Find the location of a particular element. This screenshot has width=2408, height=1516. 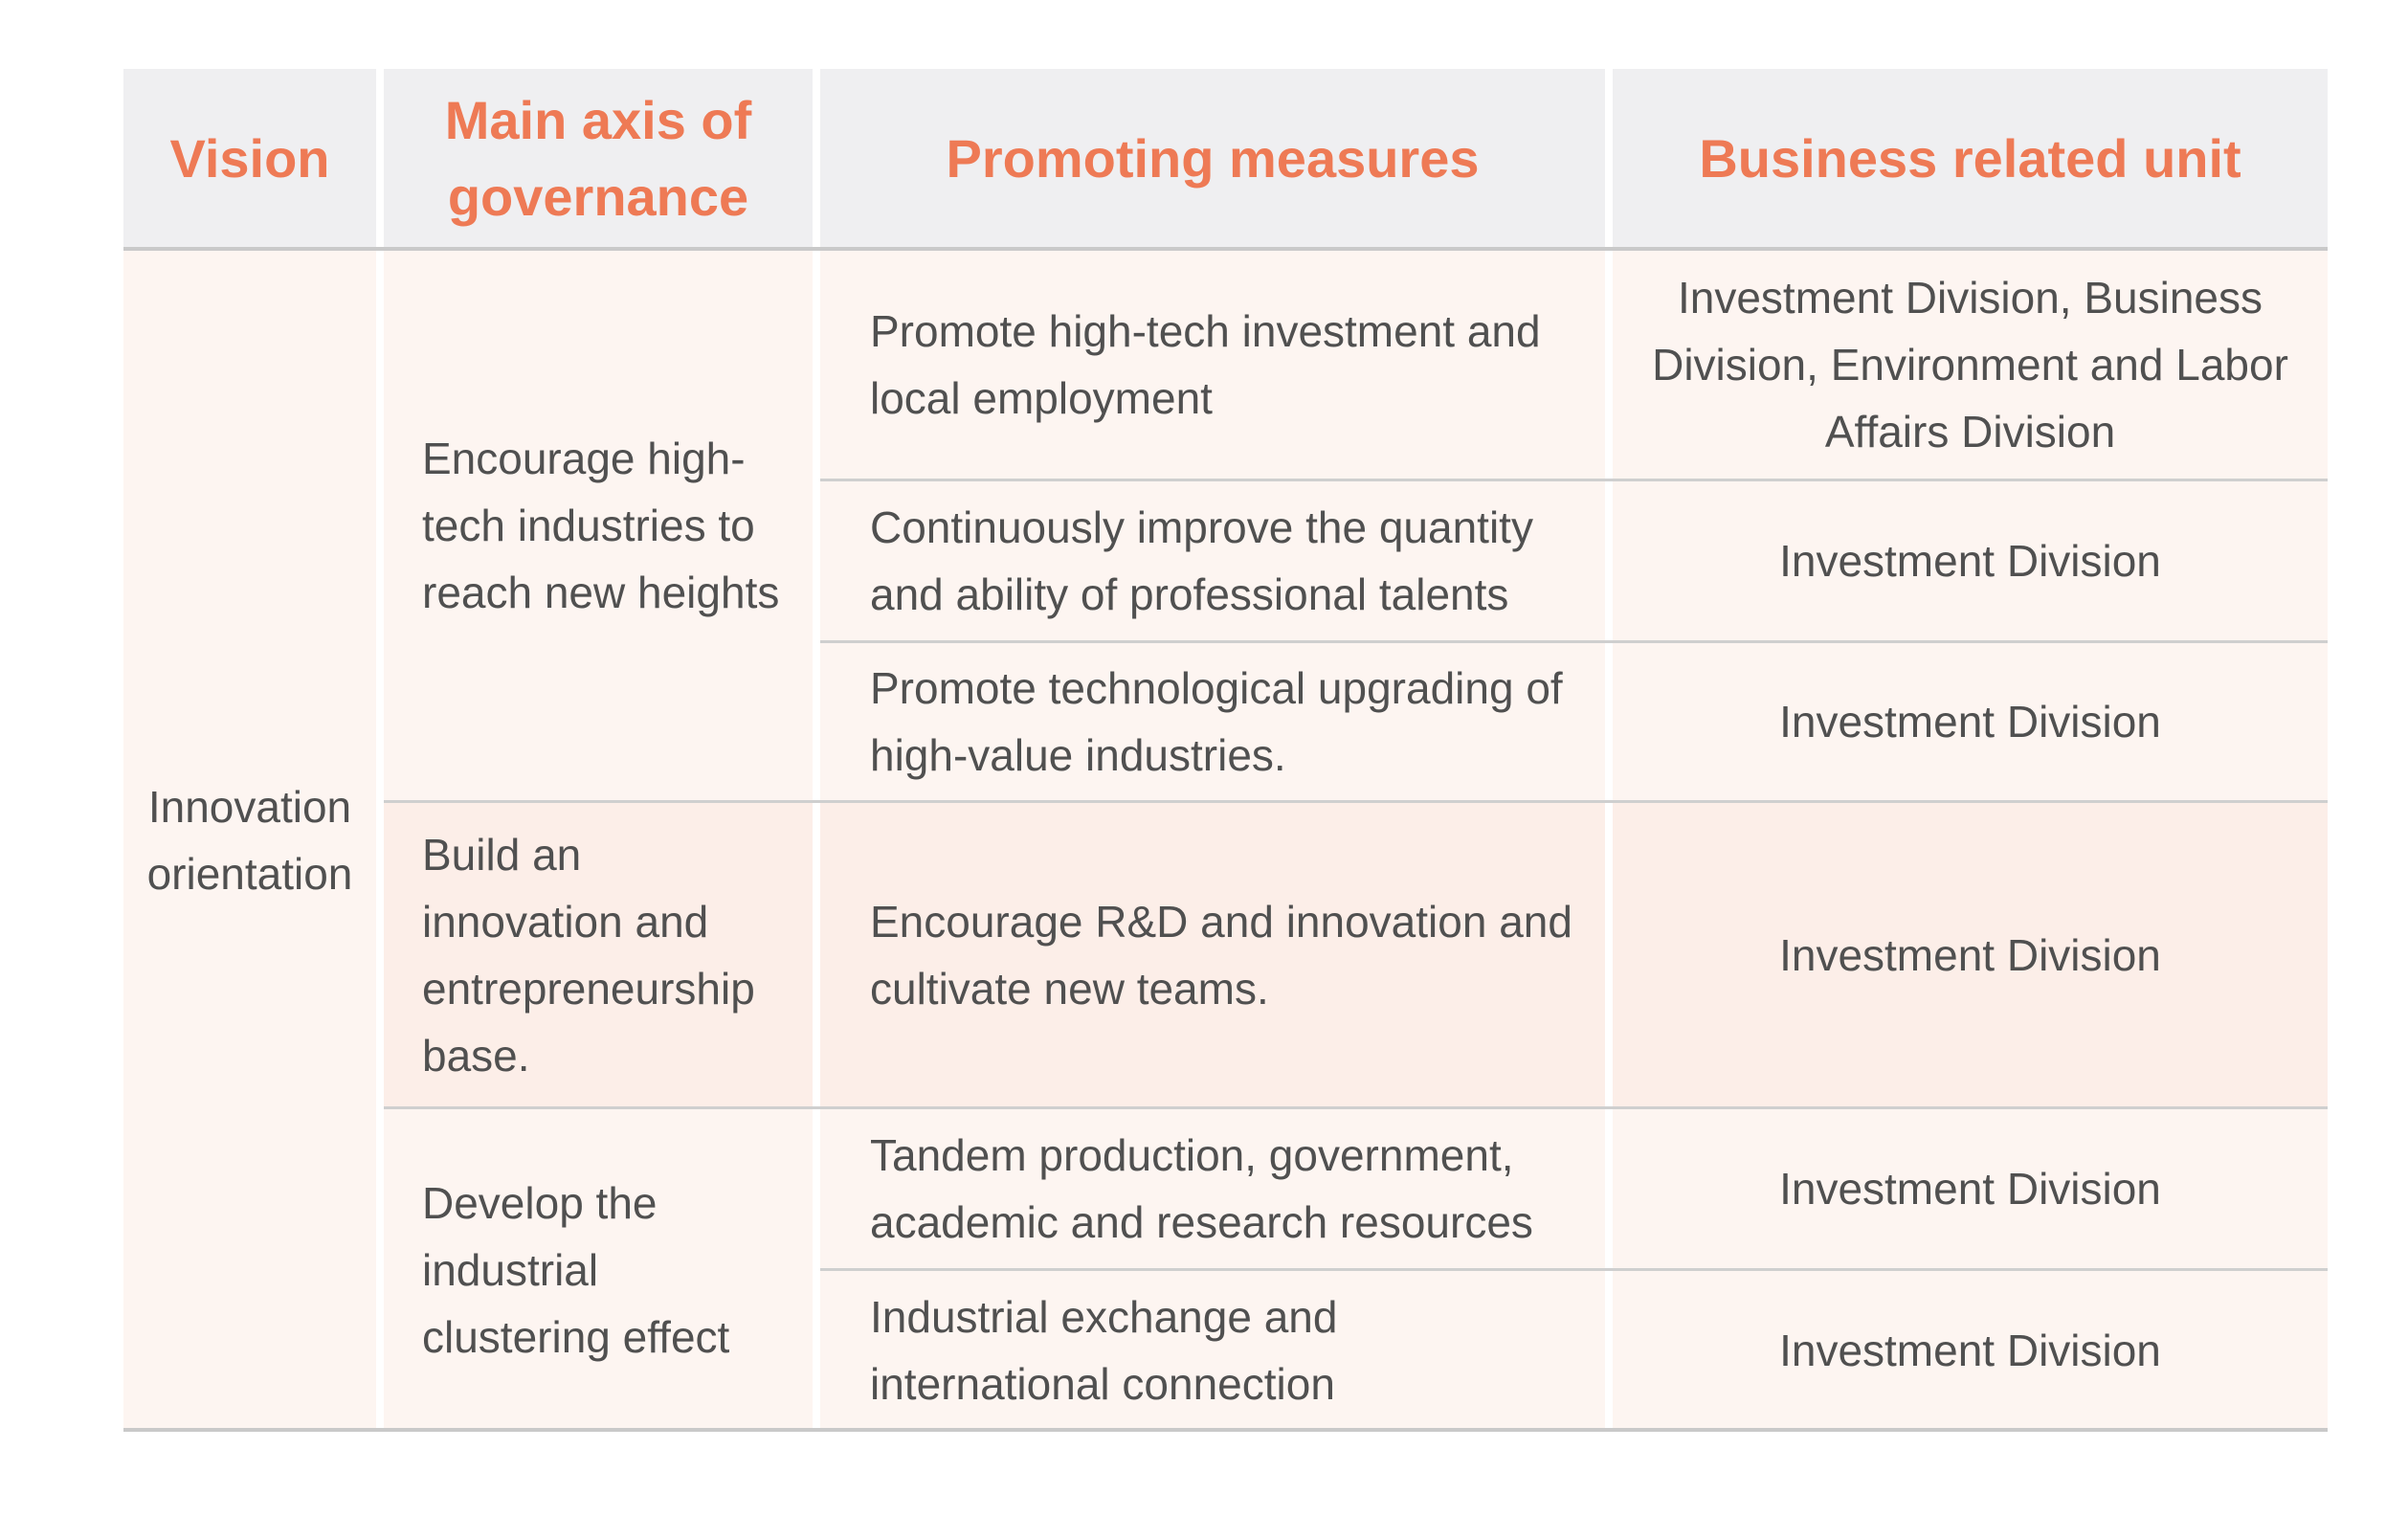

header-vision-label: Vision is located at coordinates (250, 158).